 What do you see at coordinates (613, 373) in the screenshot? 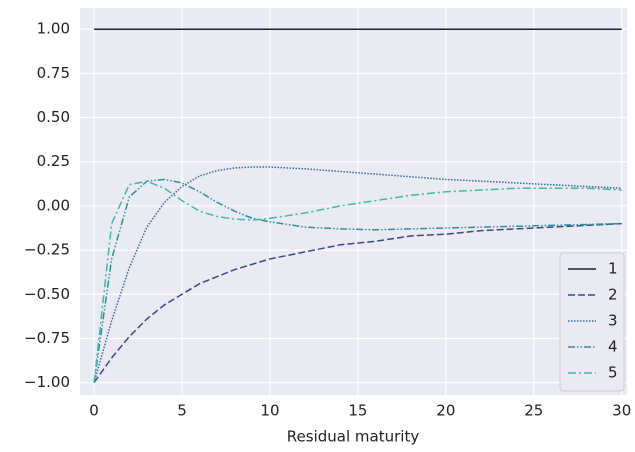
I see `legend-label: 5` at bounding box center [613, 373].